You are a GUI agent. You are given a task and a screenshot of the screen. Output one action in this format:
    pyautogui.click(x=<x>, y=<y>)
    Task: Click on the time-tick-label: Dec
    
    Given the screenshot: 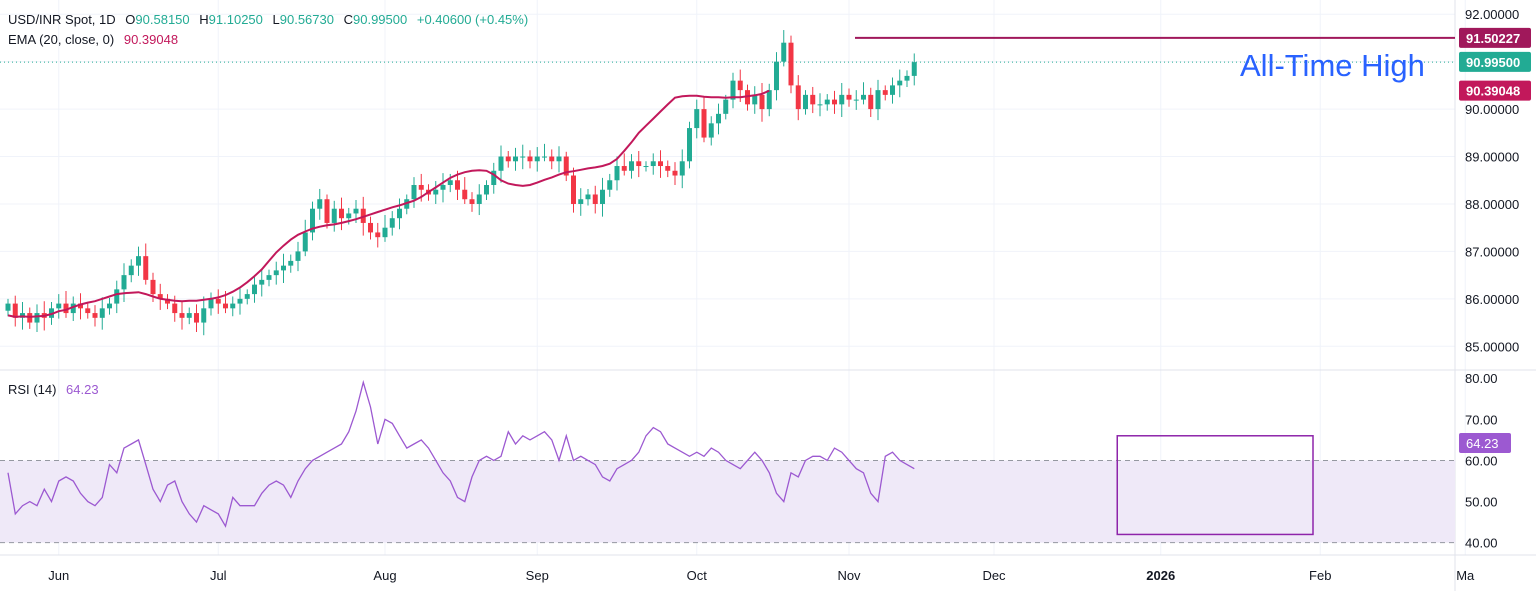 What is the action you would take?
    pyautogui.click(x=994, y=575)
    